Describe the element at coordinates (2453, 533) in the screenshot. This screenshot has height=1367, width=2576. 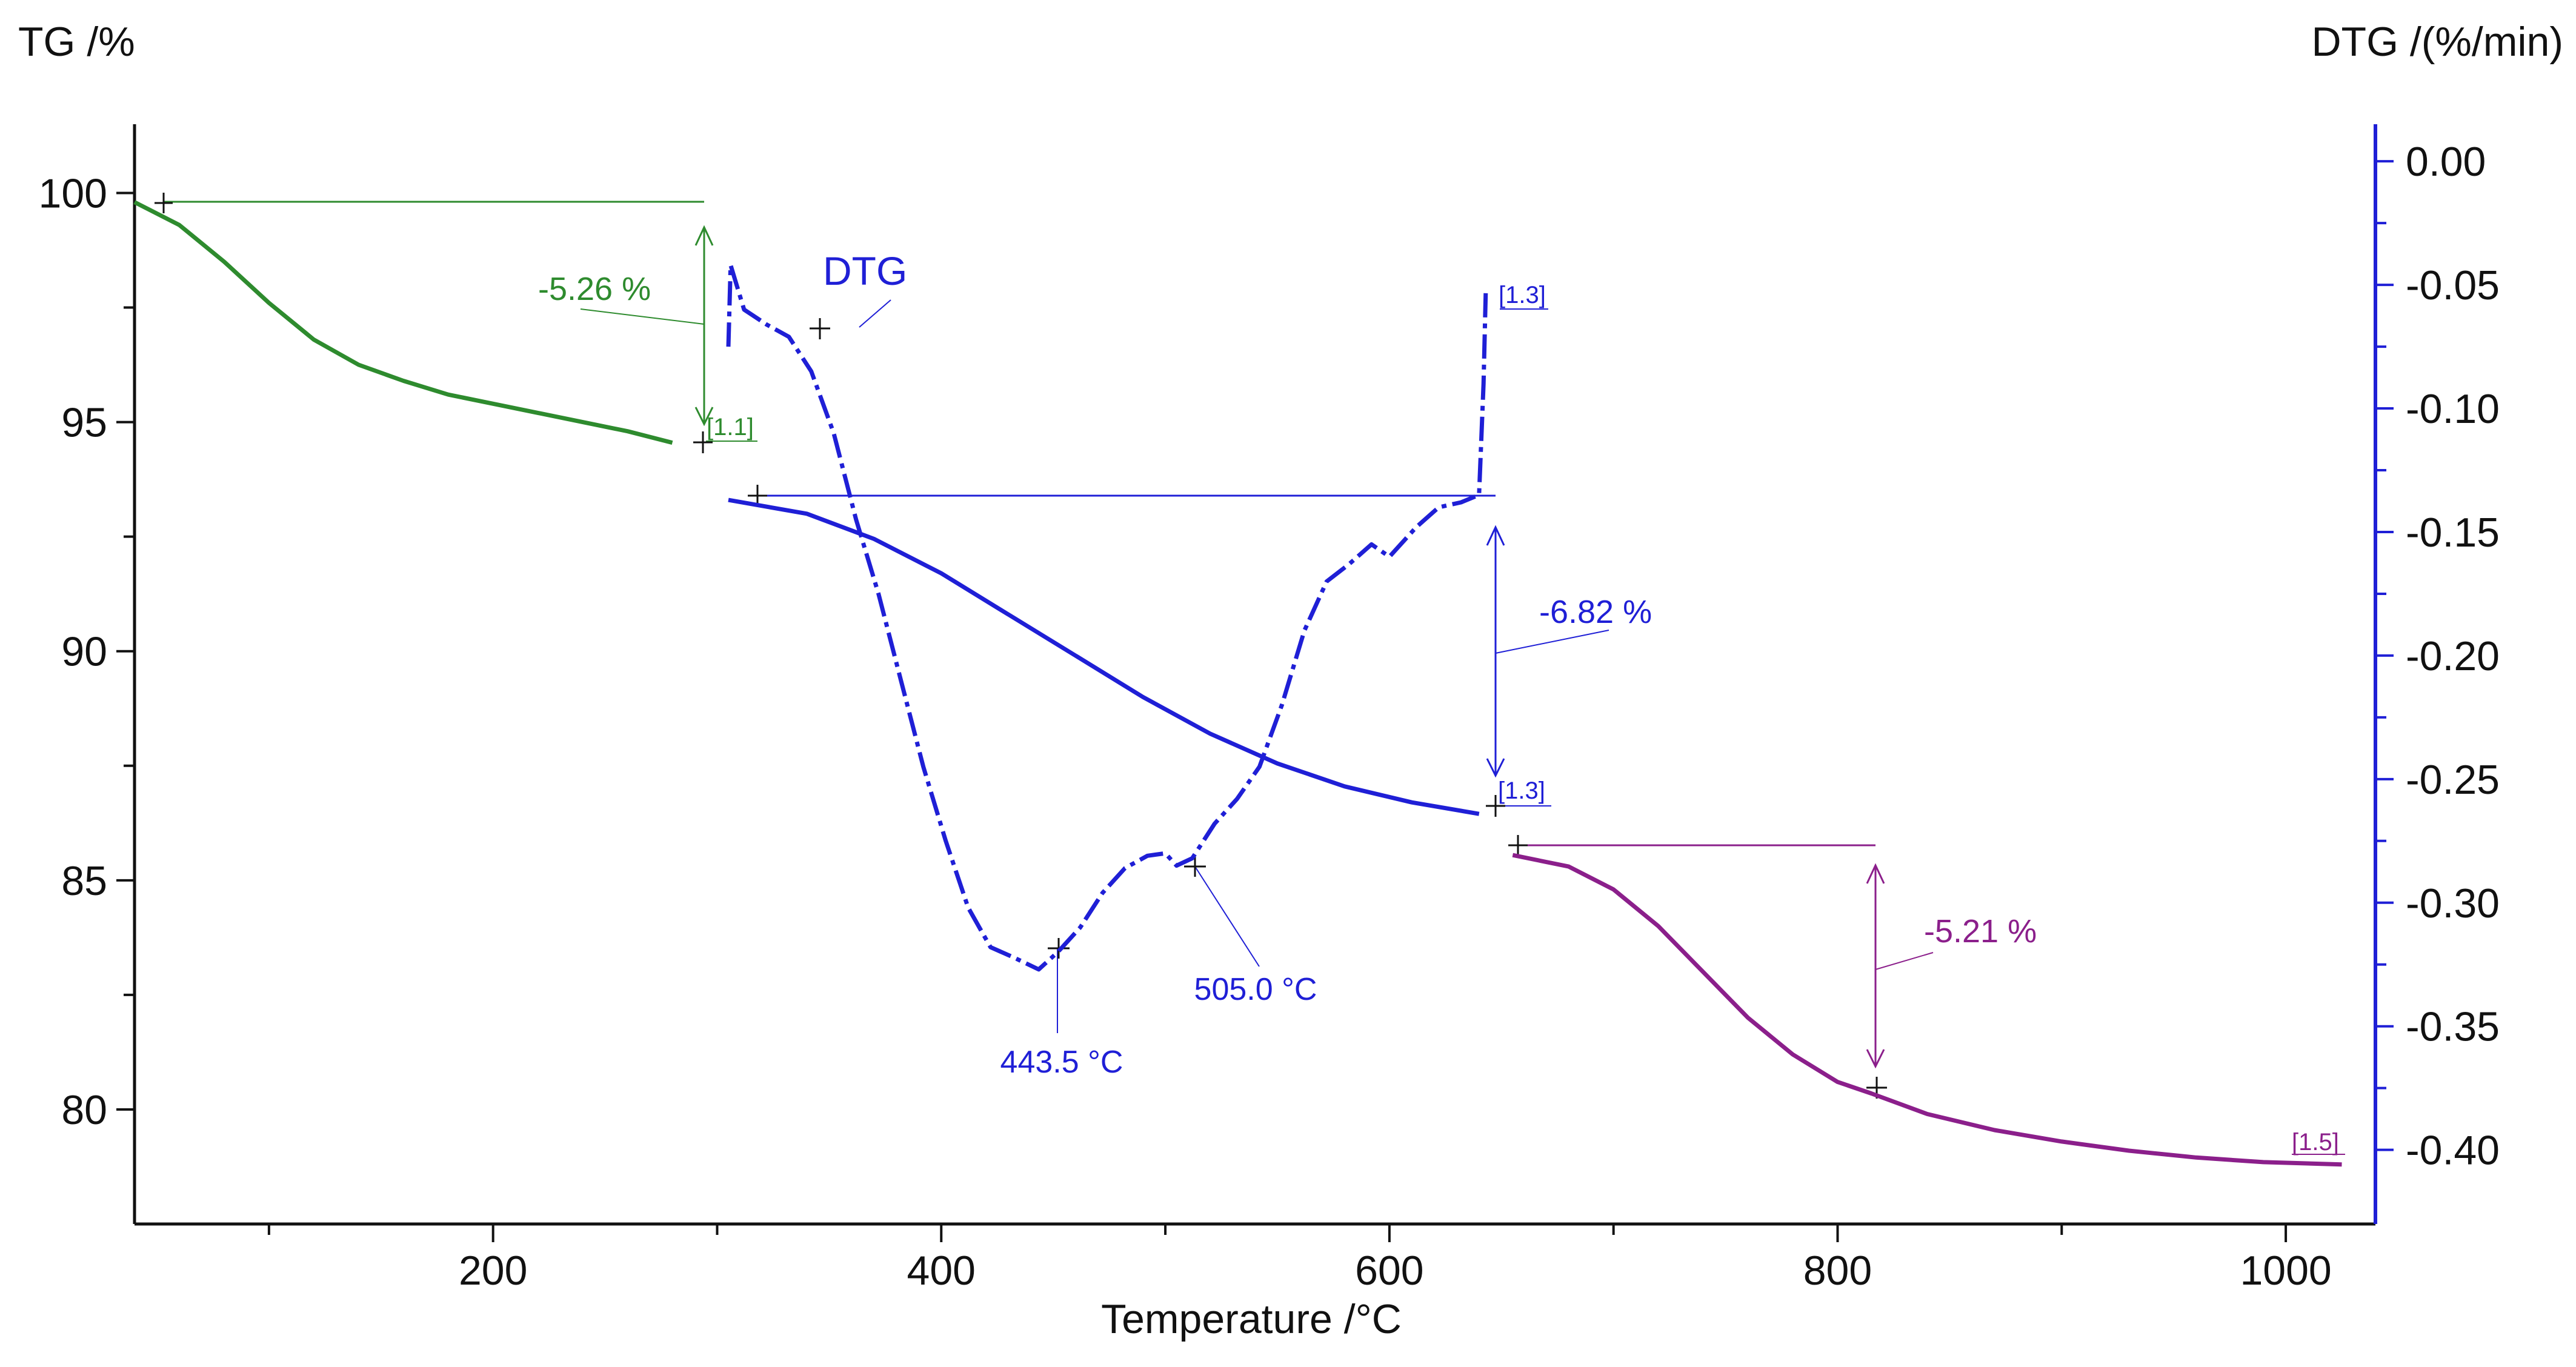
I see `y-right-tick-label: -0.15` at that location.